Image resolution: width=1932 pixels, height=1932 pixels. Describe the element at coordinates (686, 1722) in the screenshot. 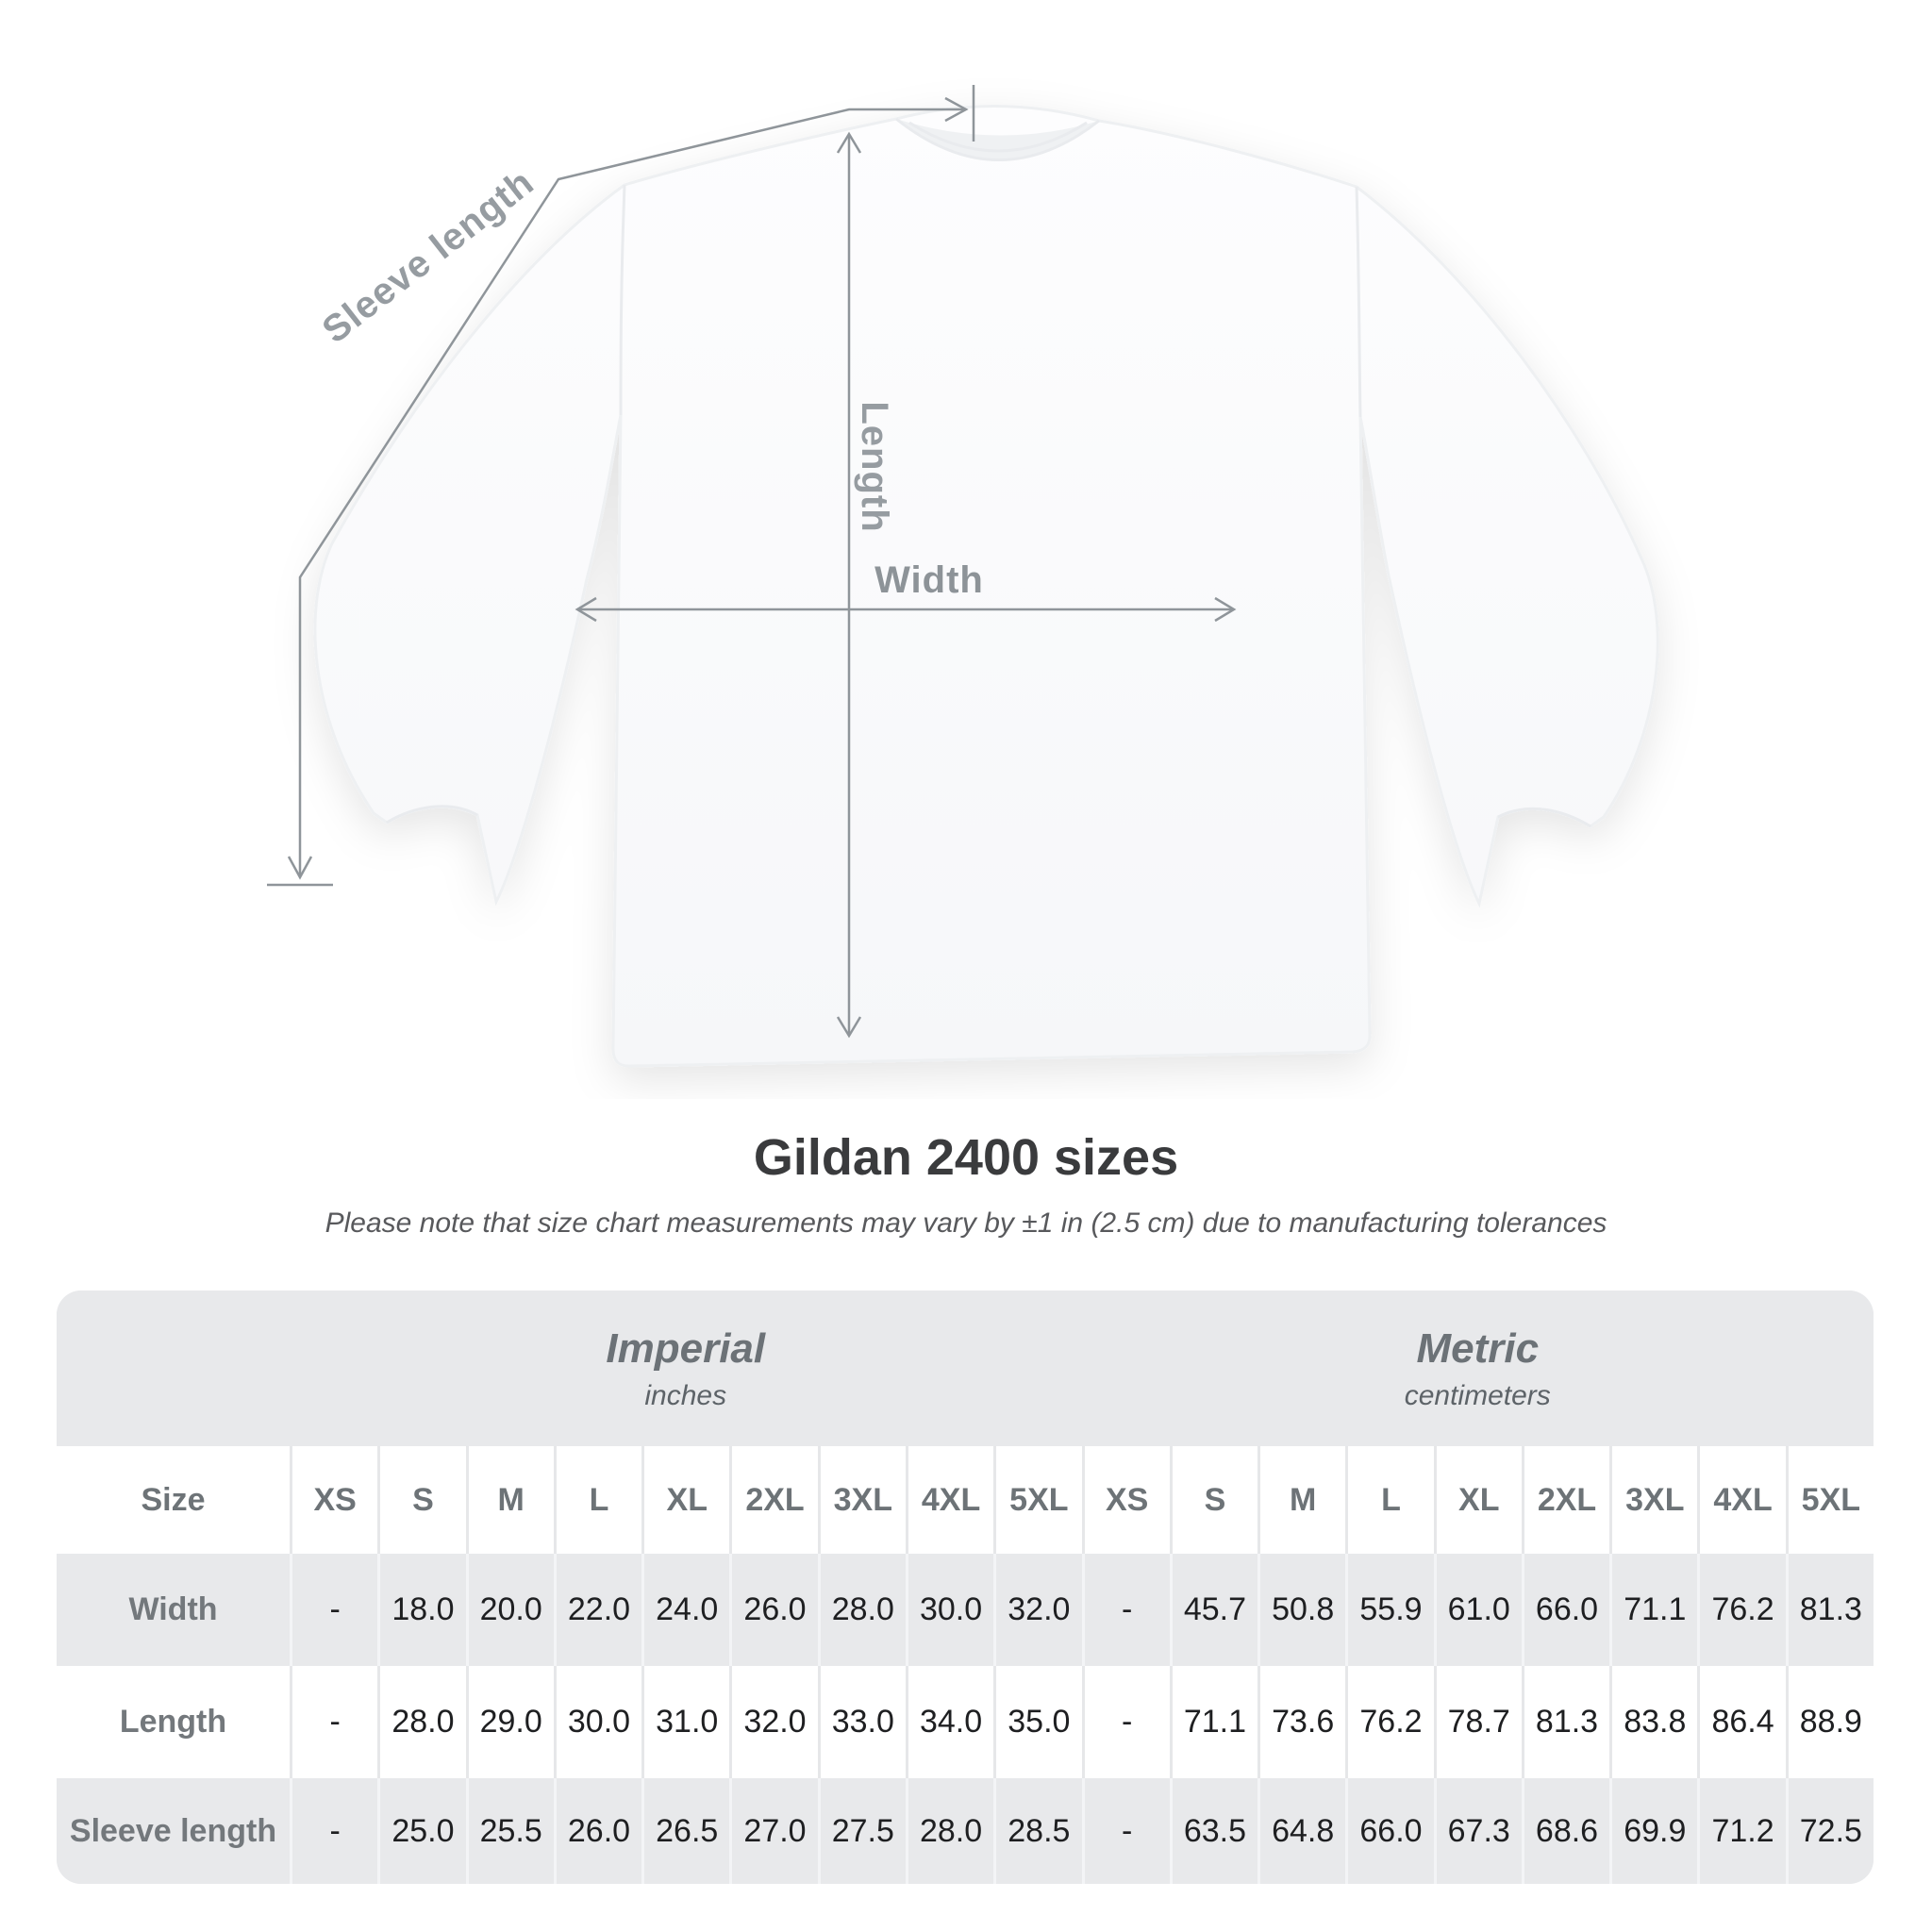

I see `value-cell: 31.0` at that location.